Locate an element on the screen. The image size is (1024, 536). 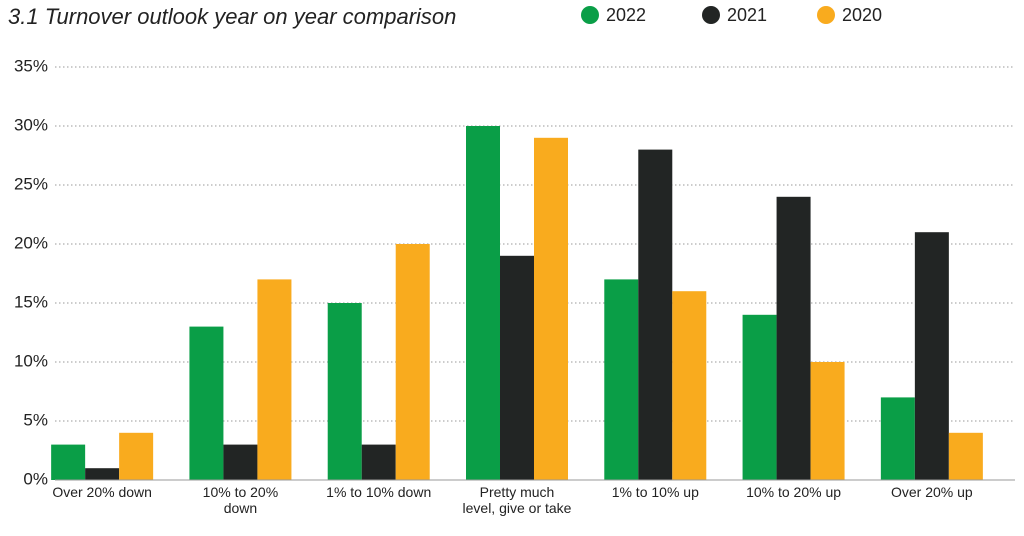
y-tick-label: 5% is located at coordinates (35, 419).